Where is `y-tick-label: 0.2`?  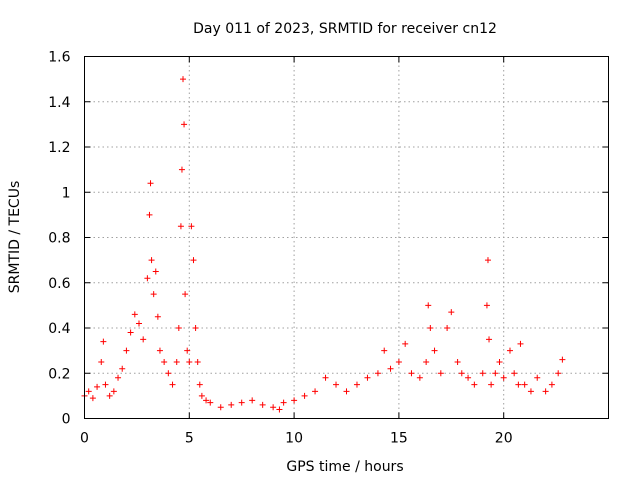
y-tick-label: 0.2 is located at coordinates (59, 374).